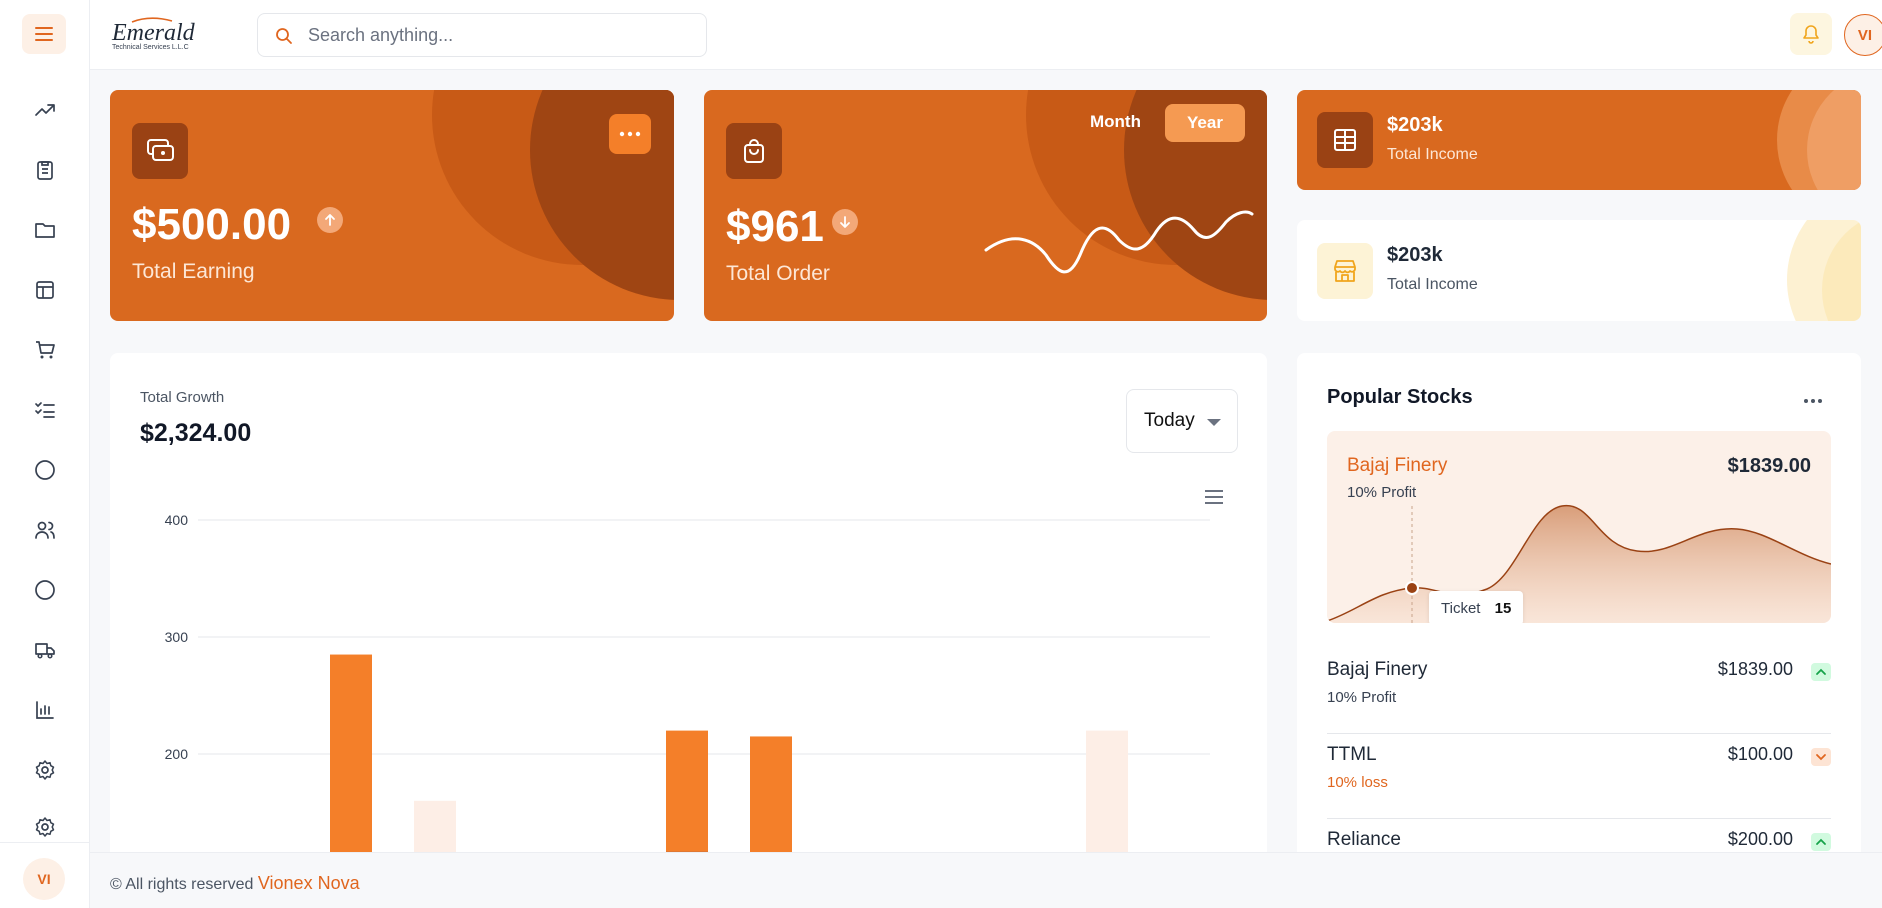 The image size is (1882, 908). What do you see at coordinates (1579, 691) in the screenshot?
I see `list-item: Bajaj Finery 10% Profit $1839.00` at bounding box center [1579, 691].